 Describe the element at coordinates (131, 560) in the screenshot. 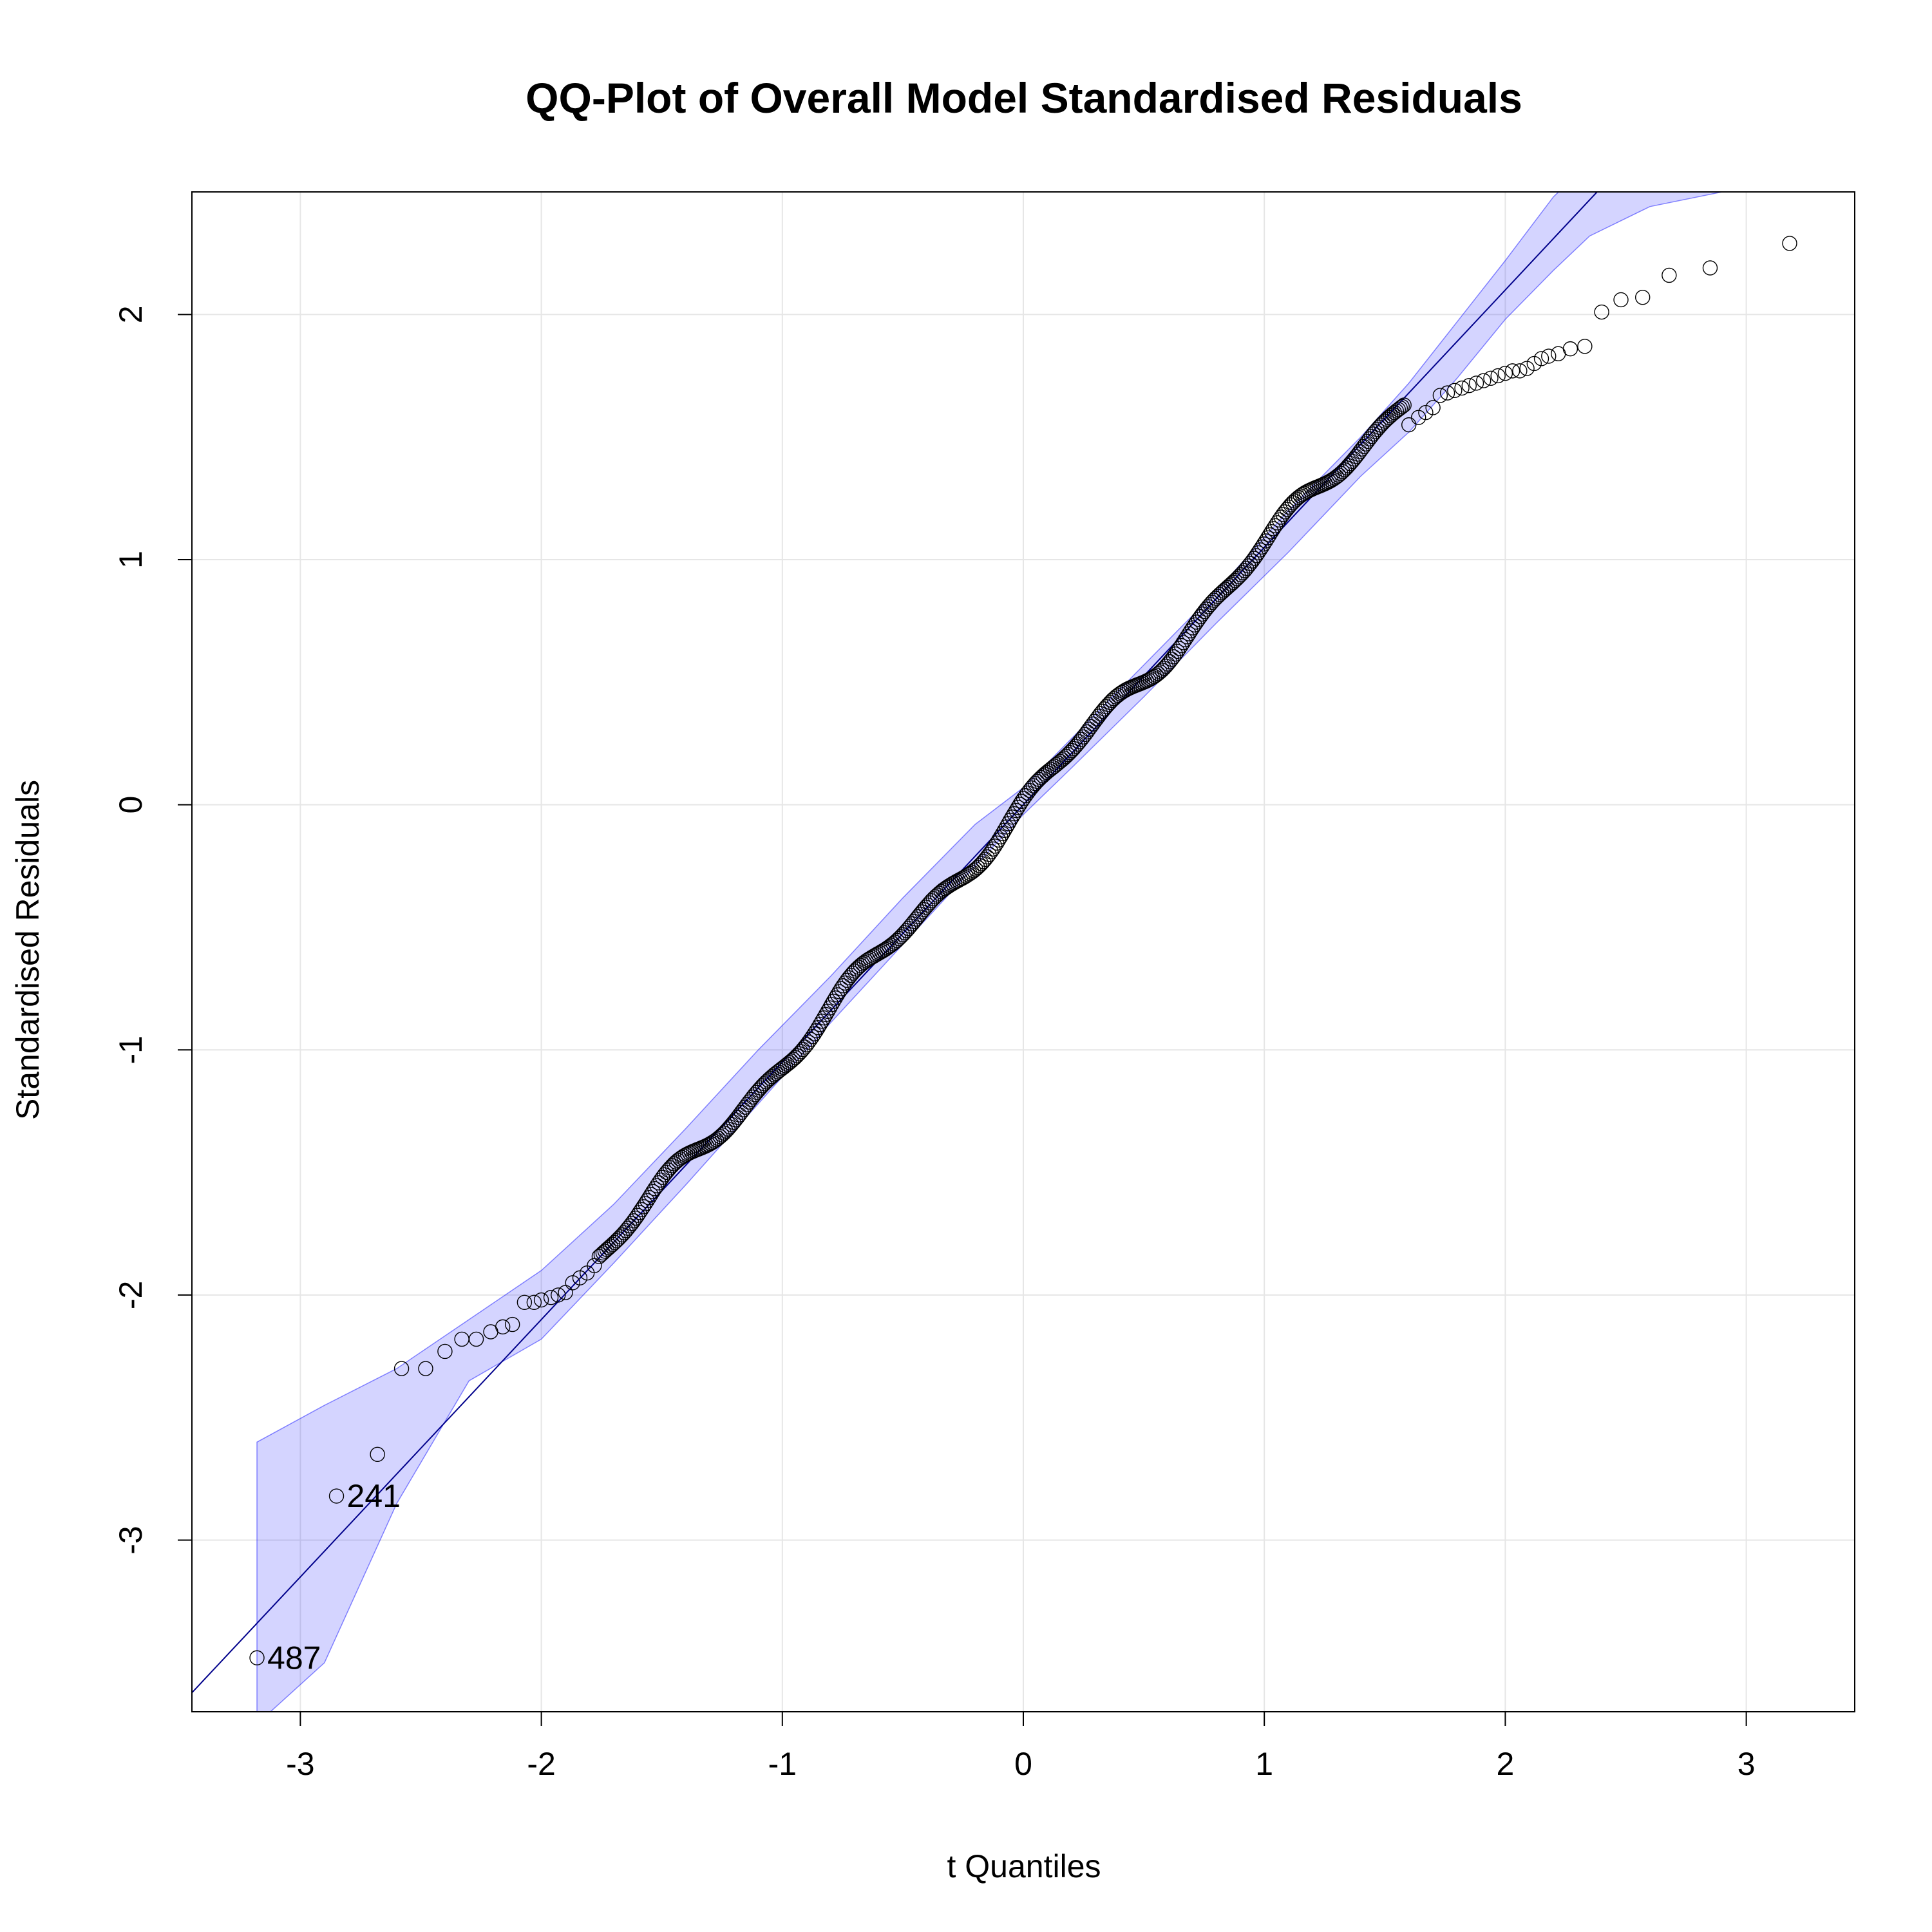

I see `y-tick-label: 1` at that location.